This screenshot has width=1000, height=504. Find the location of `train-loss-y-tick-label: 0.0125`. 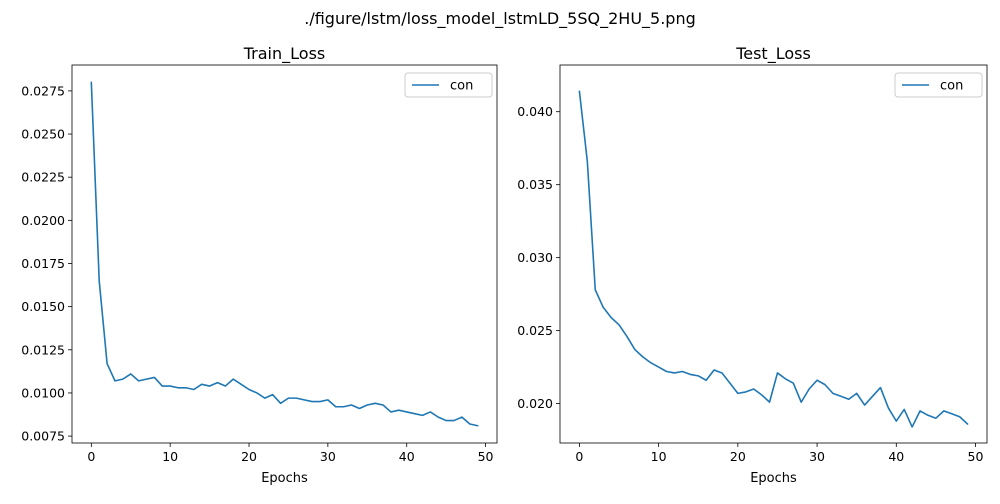

train-loss-y-tick-label: 0.0125 is located at coordinates (43, 349).